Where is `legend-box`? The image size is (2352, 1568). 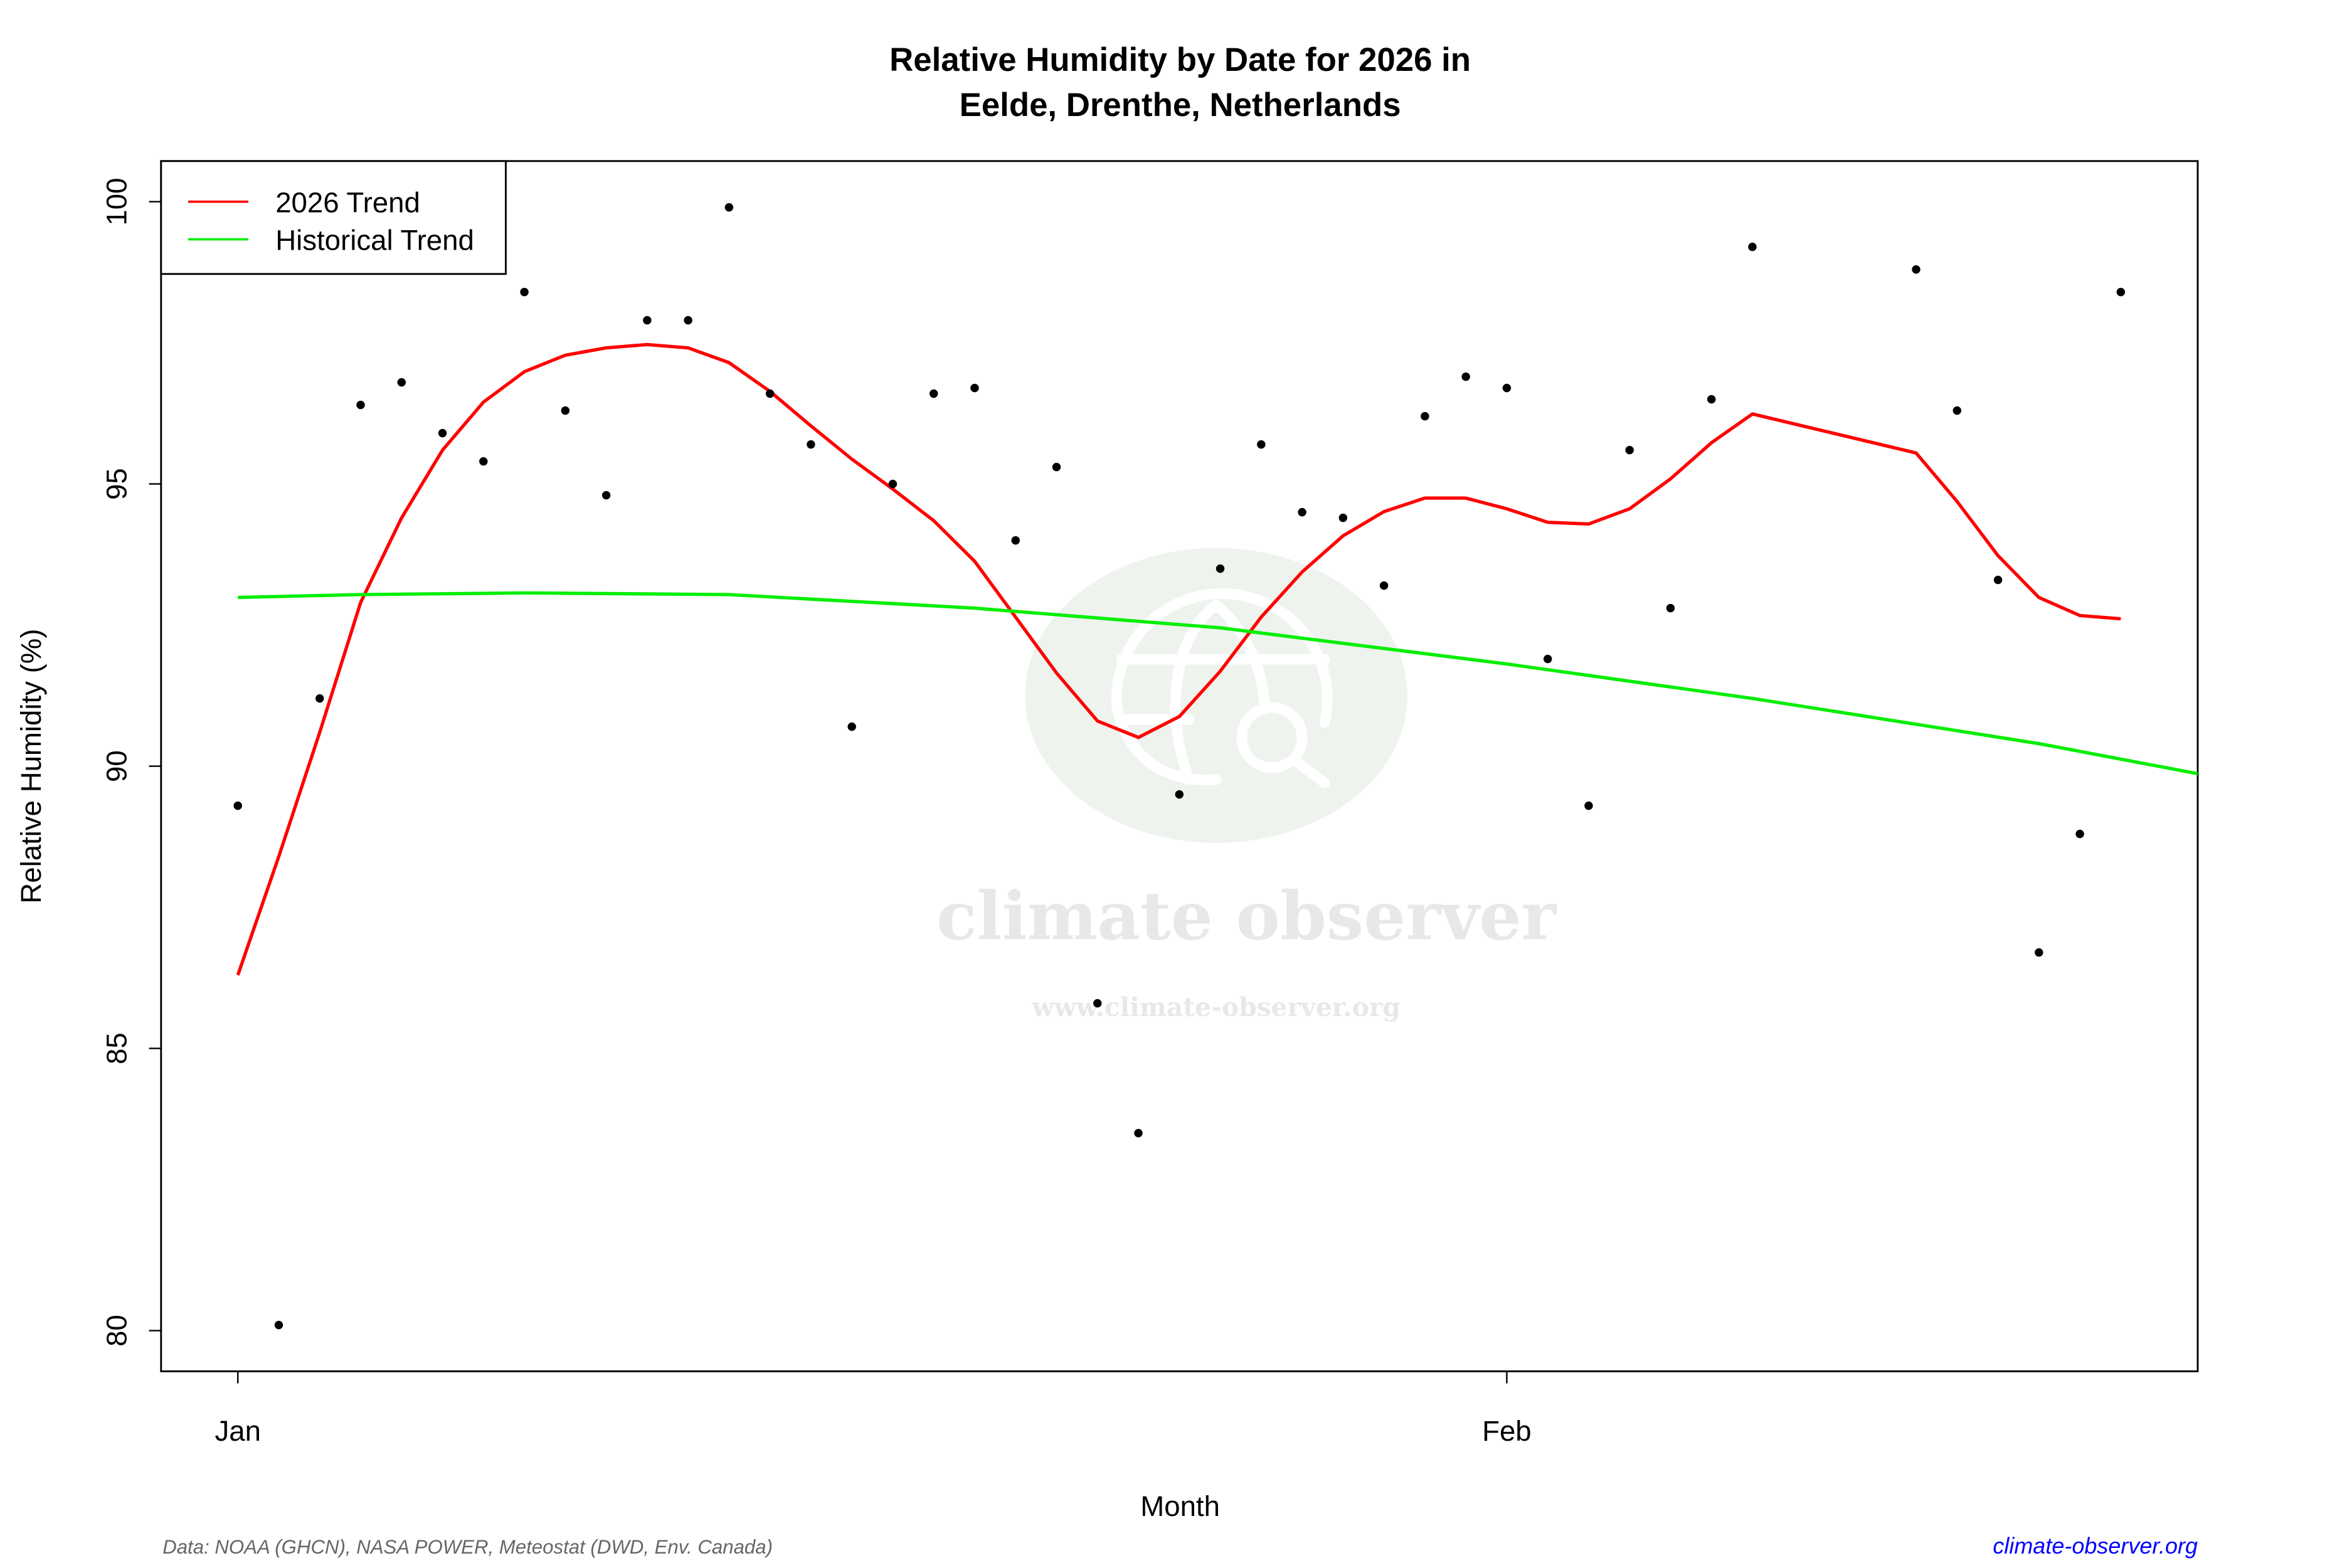 legend-box is located at coordinates (333, 218).